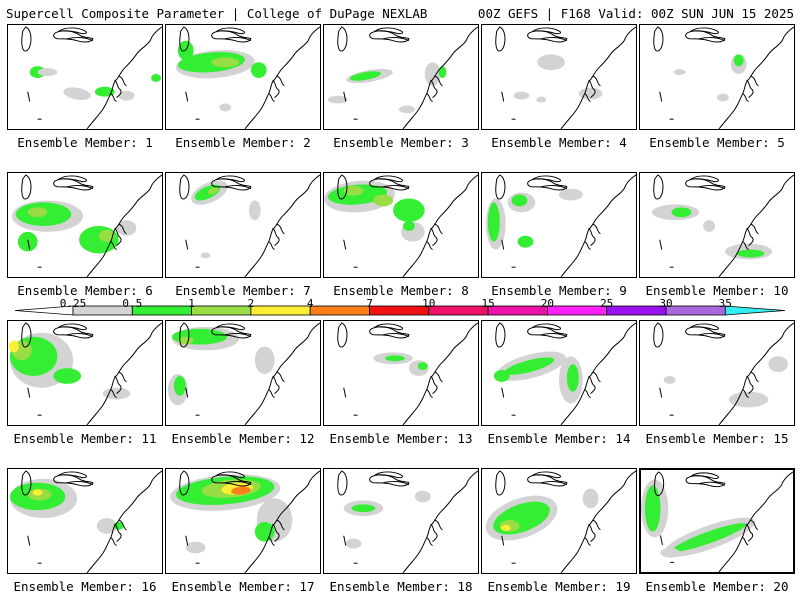  What do you see at coordinates (717, 290) in the screenshot?
I see `ensemble-member-label: Ensemble Member: 10` at bounding box center [717, 290].